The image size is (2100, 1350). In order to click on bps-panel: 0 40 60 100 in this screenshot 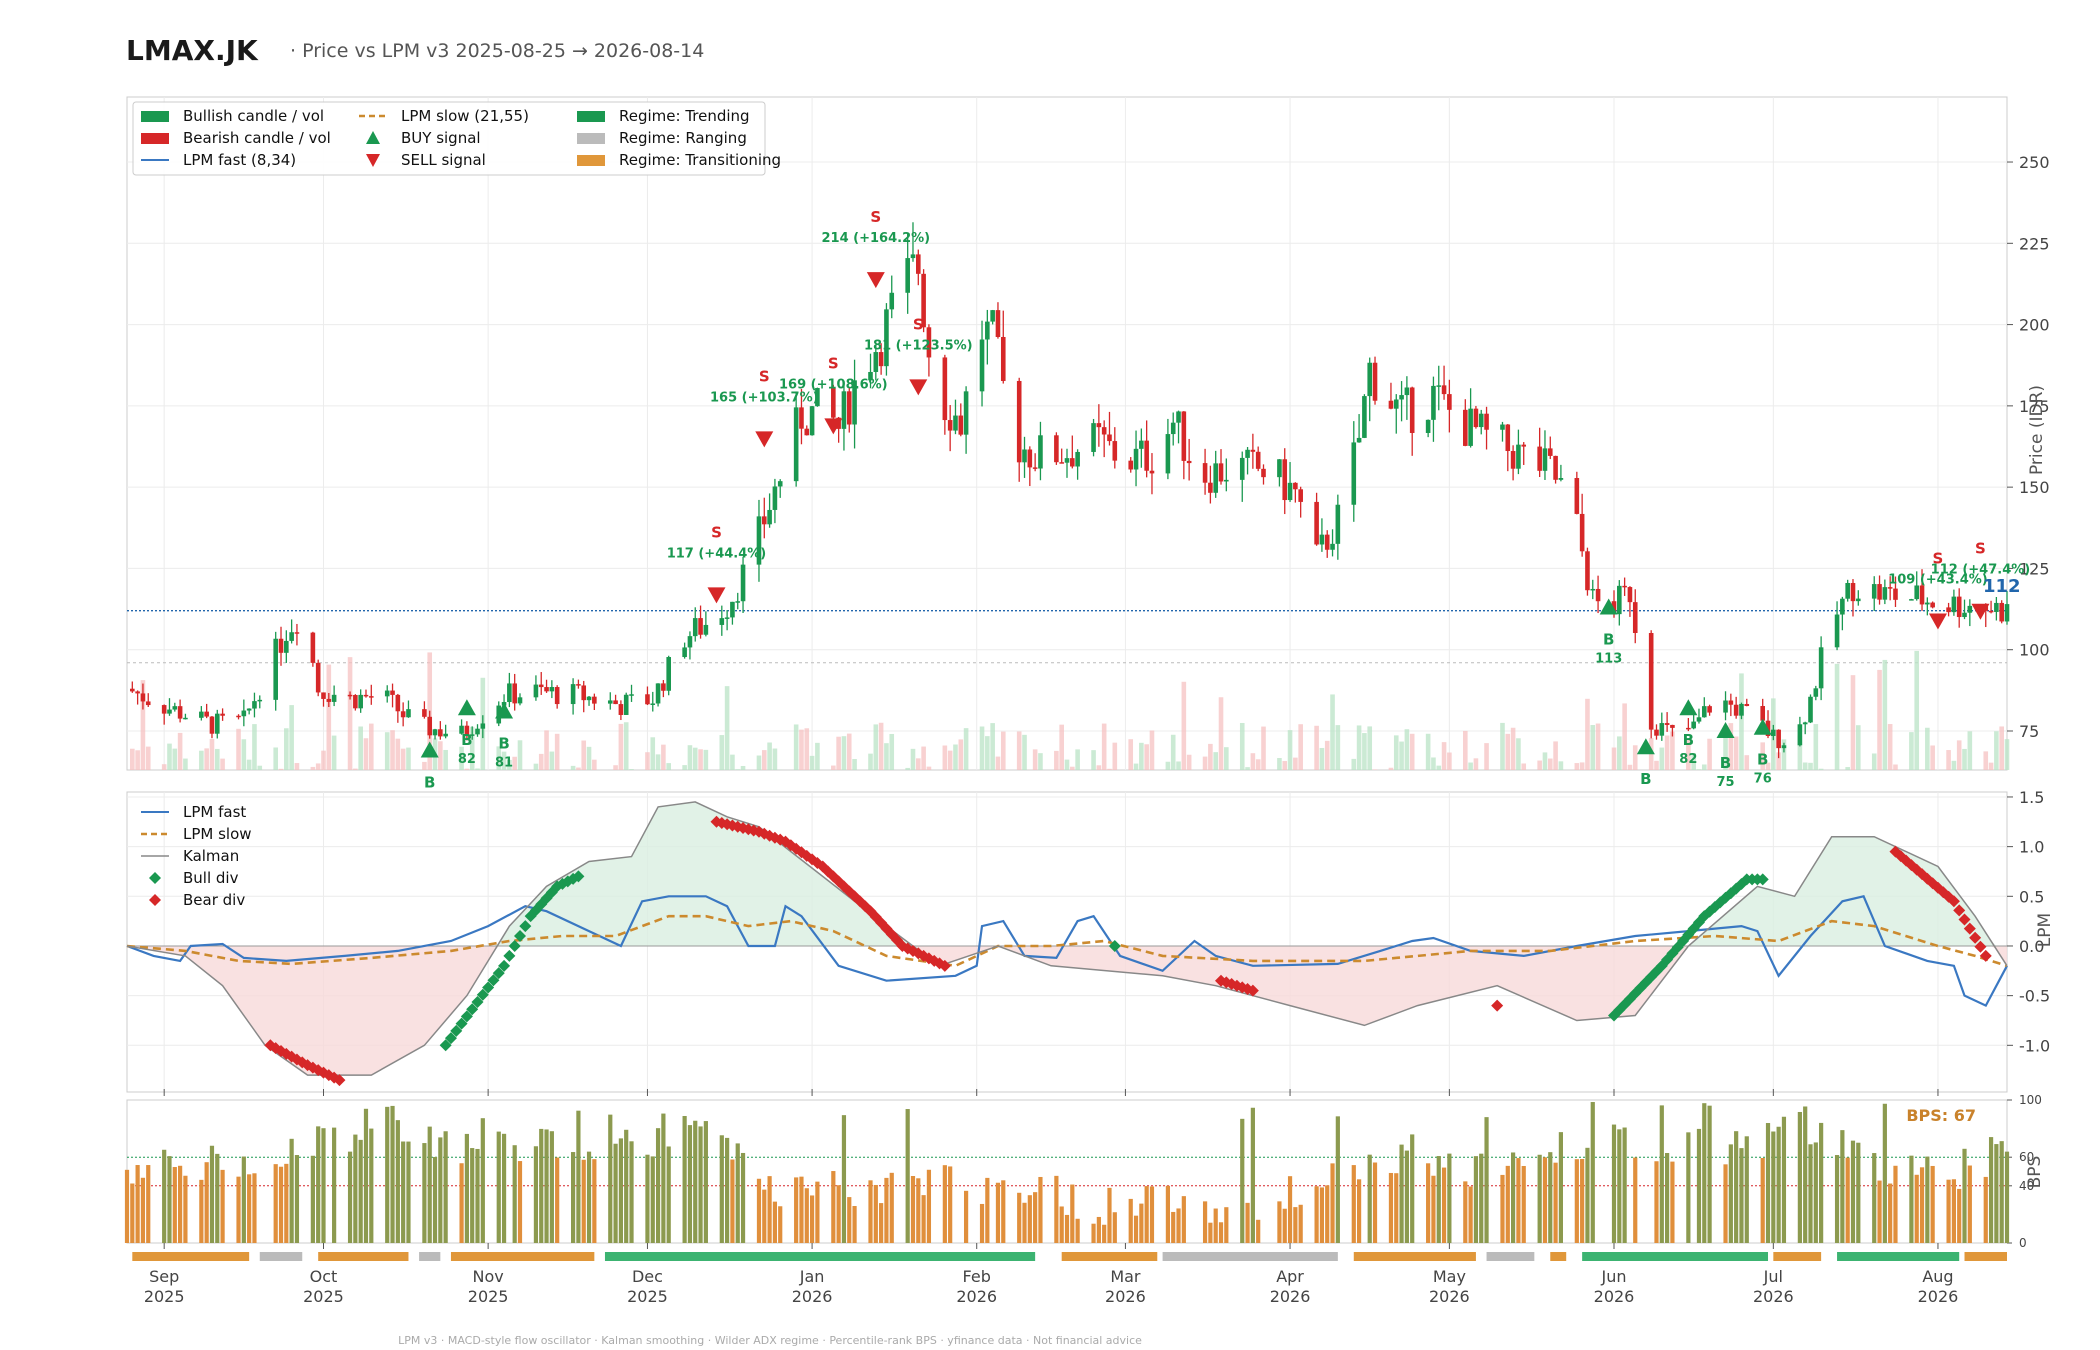, I will do `click(1083, 1171)`.